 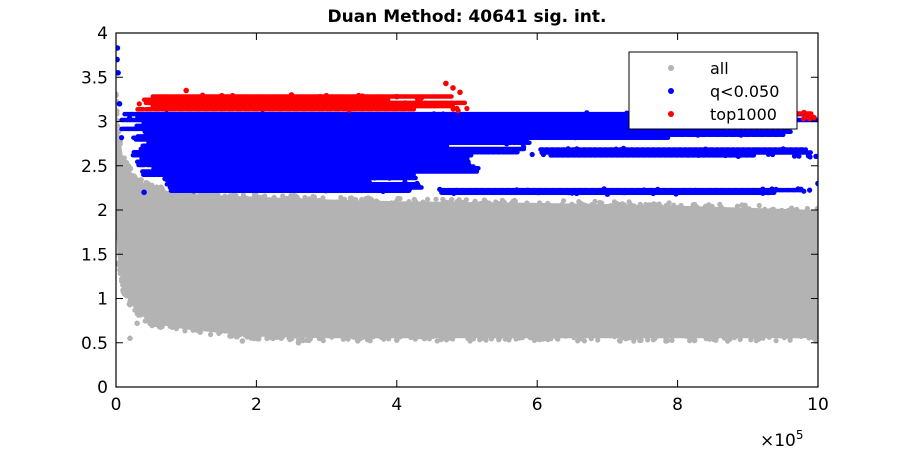 What do you see at coordinates (102, 388) in the screenshot?
I see `y-tick-label: 0` at bounding box center [102, 388].